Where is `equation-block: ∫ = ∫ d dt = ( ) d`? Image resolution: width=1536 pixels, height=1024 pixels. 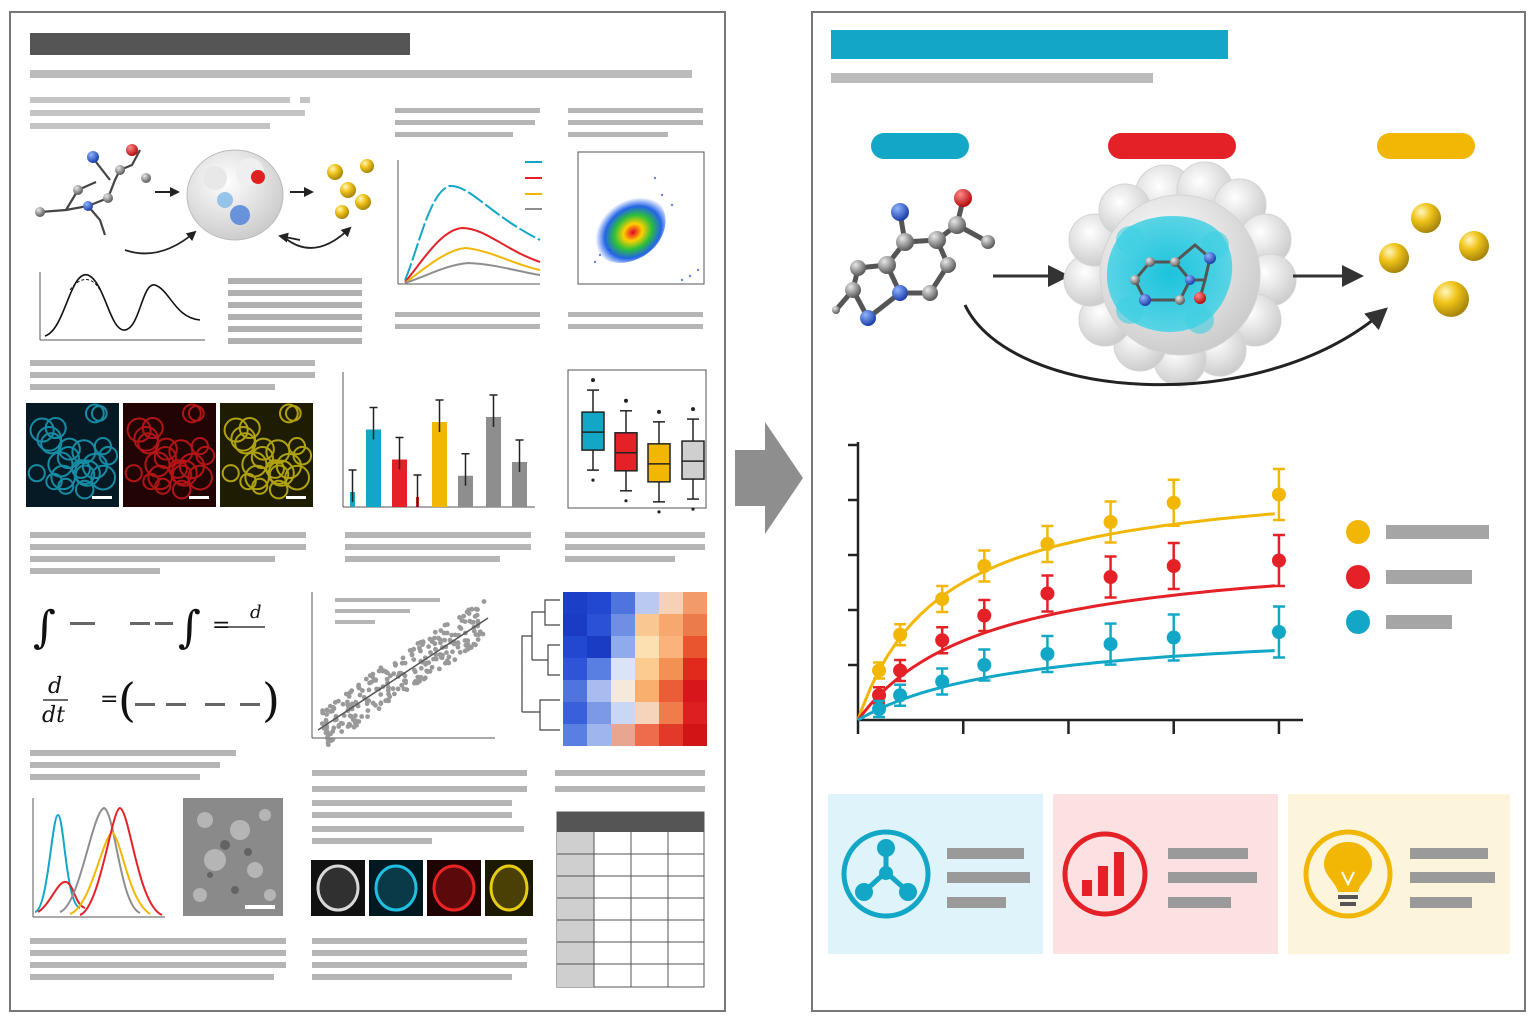 equation-block: ∫ = ∫ d dt = ( ) d is located at coordinates (156, 665).